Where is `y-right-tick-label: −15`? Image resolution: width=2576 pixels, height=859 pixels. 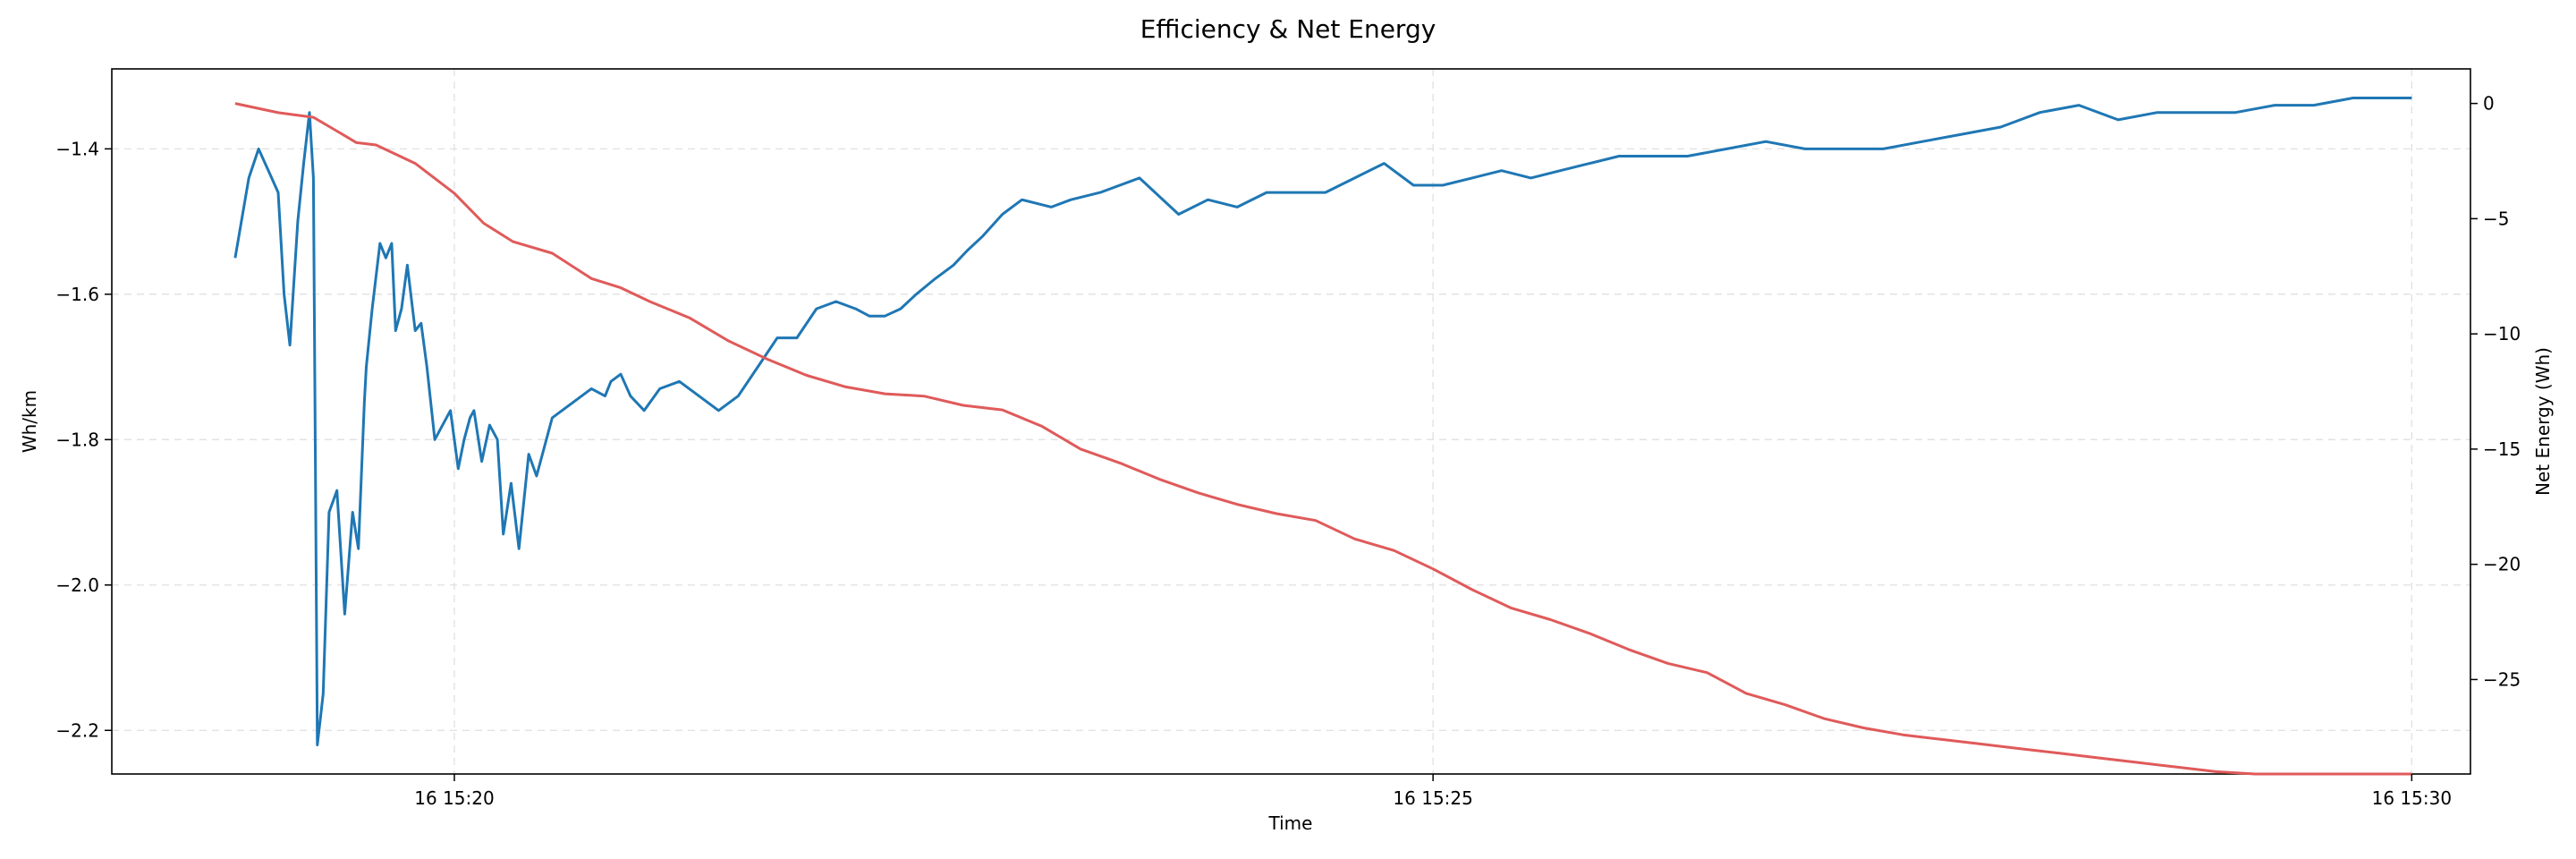 y-right-tick-label: −15 is located at coordinates (2502, 449).